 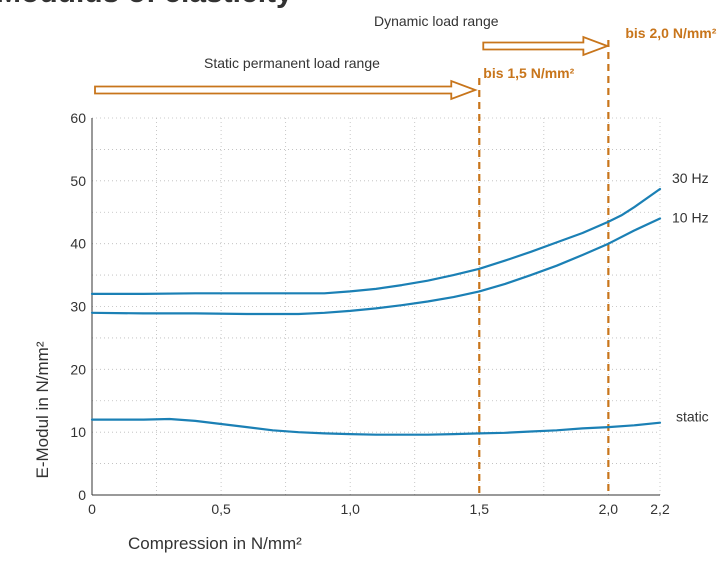 I want to click on dynamic-range-label: Dynamic load range, so click(x=436, y=21).